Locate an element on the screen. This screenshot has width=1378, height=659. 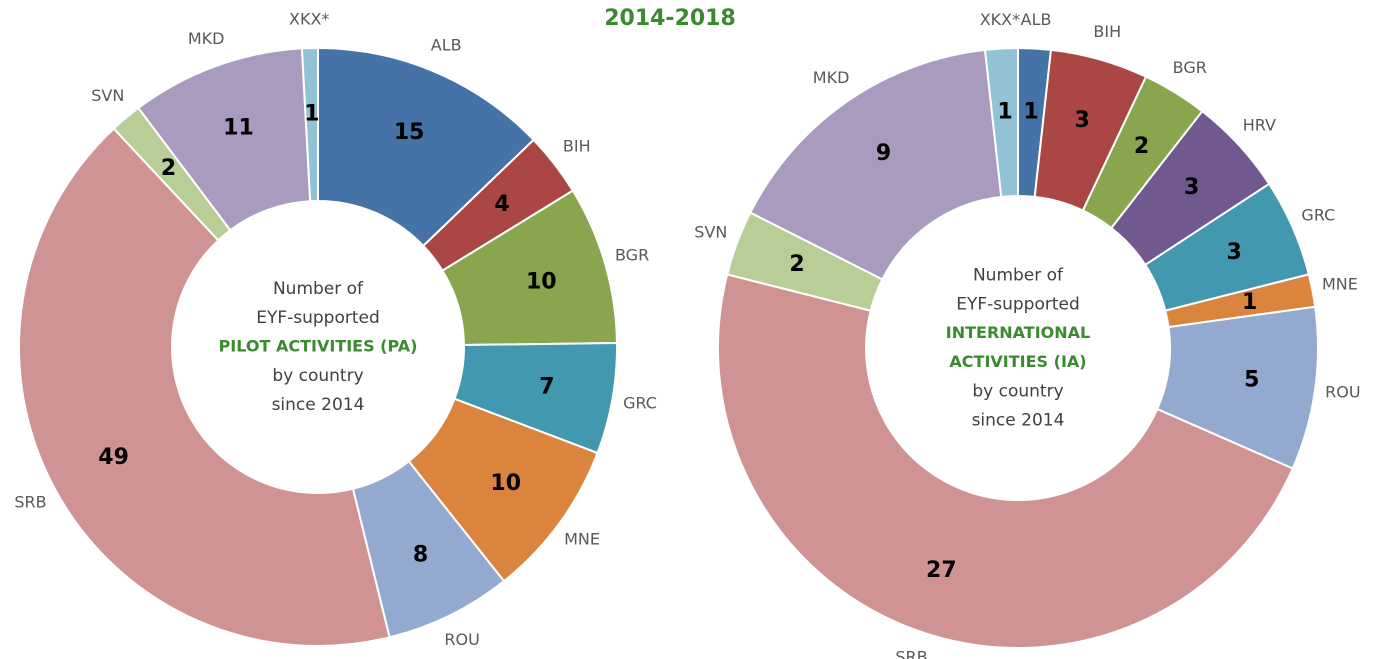
value-label: 11 is located at coordinates (238, 128).